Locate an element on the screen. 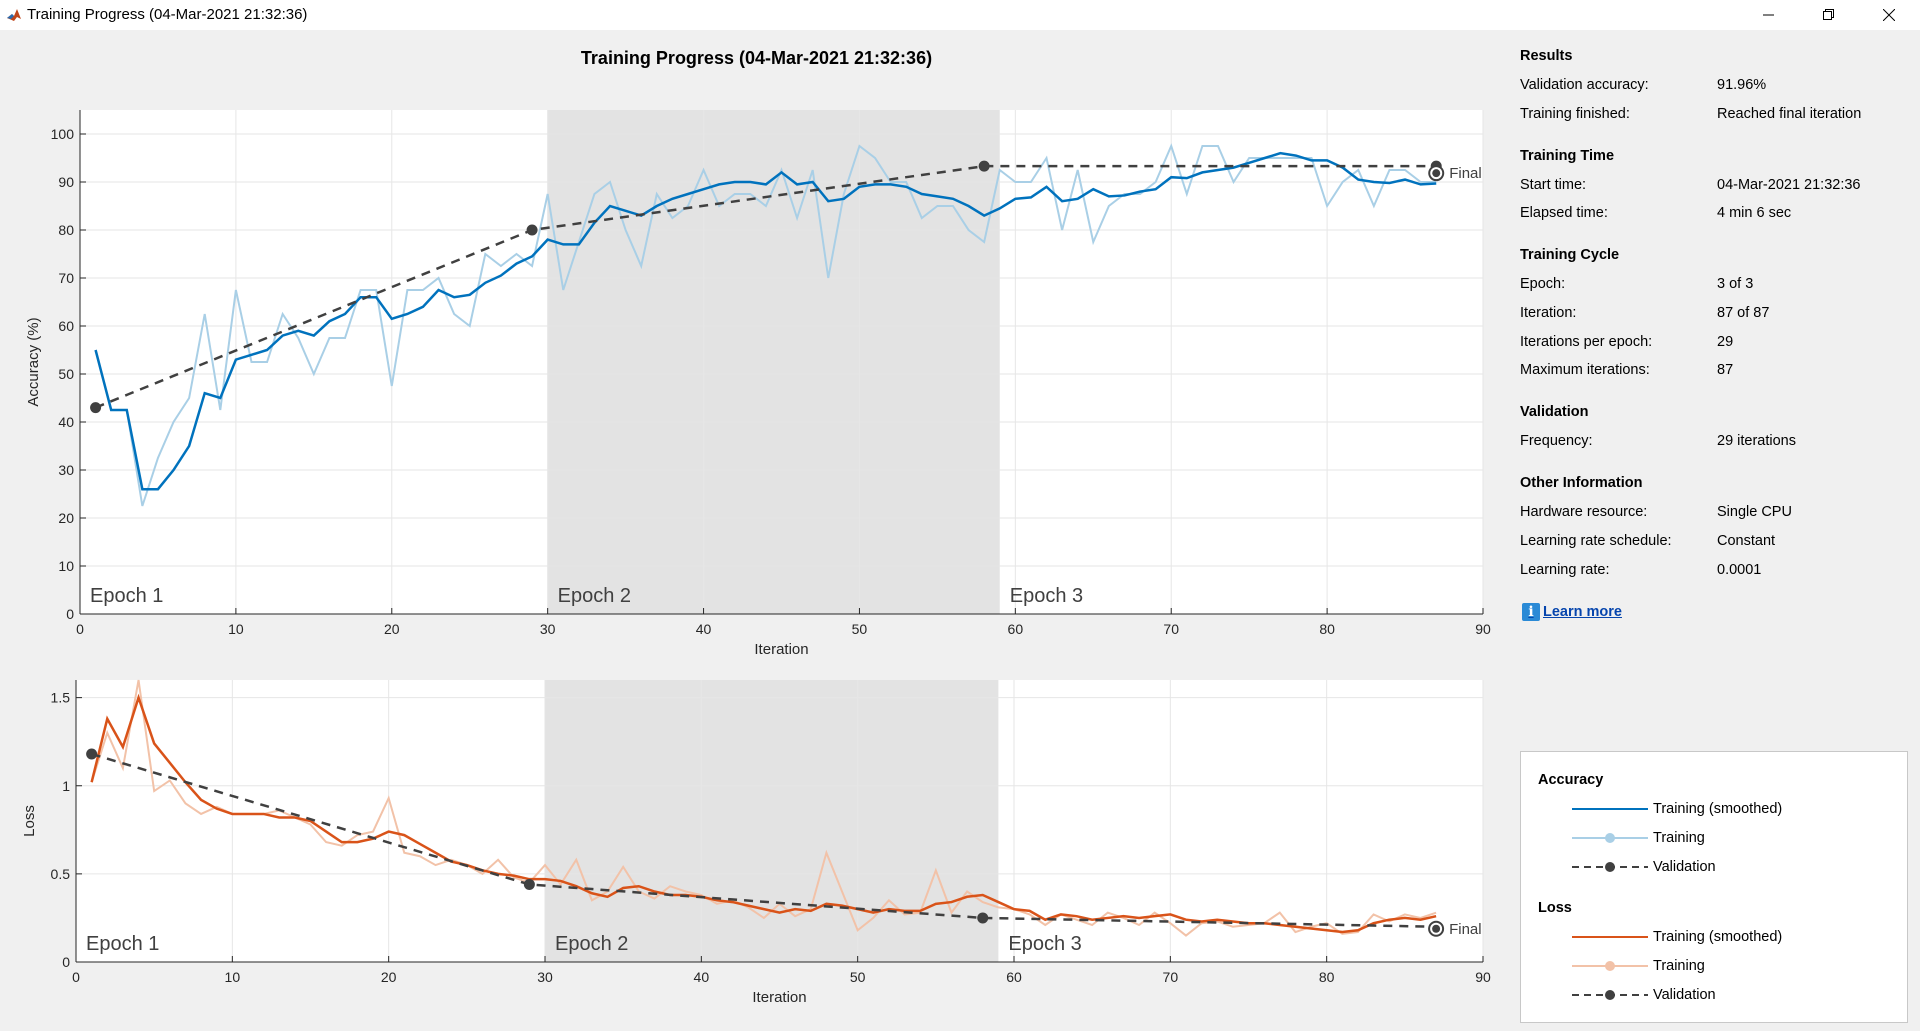 The width and height of the screenshot is (1920, 1031). accuracy-y-tick-label: 10 is located at coordinates (66, 566).